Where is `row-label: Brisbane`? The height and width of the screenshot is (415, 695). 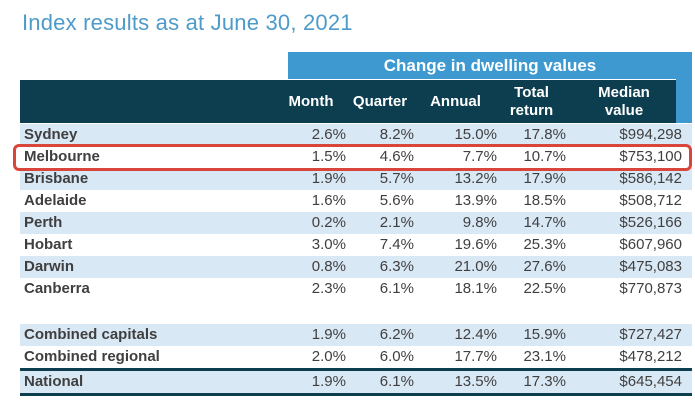
row-label: Brisbane is located at coordinates (56, 178).